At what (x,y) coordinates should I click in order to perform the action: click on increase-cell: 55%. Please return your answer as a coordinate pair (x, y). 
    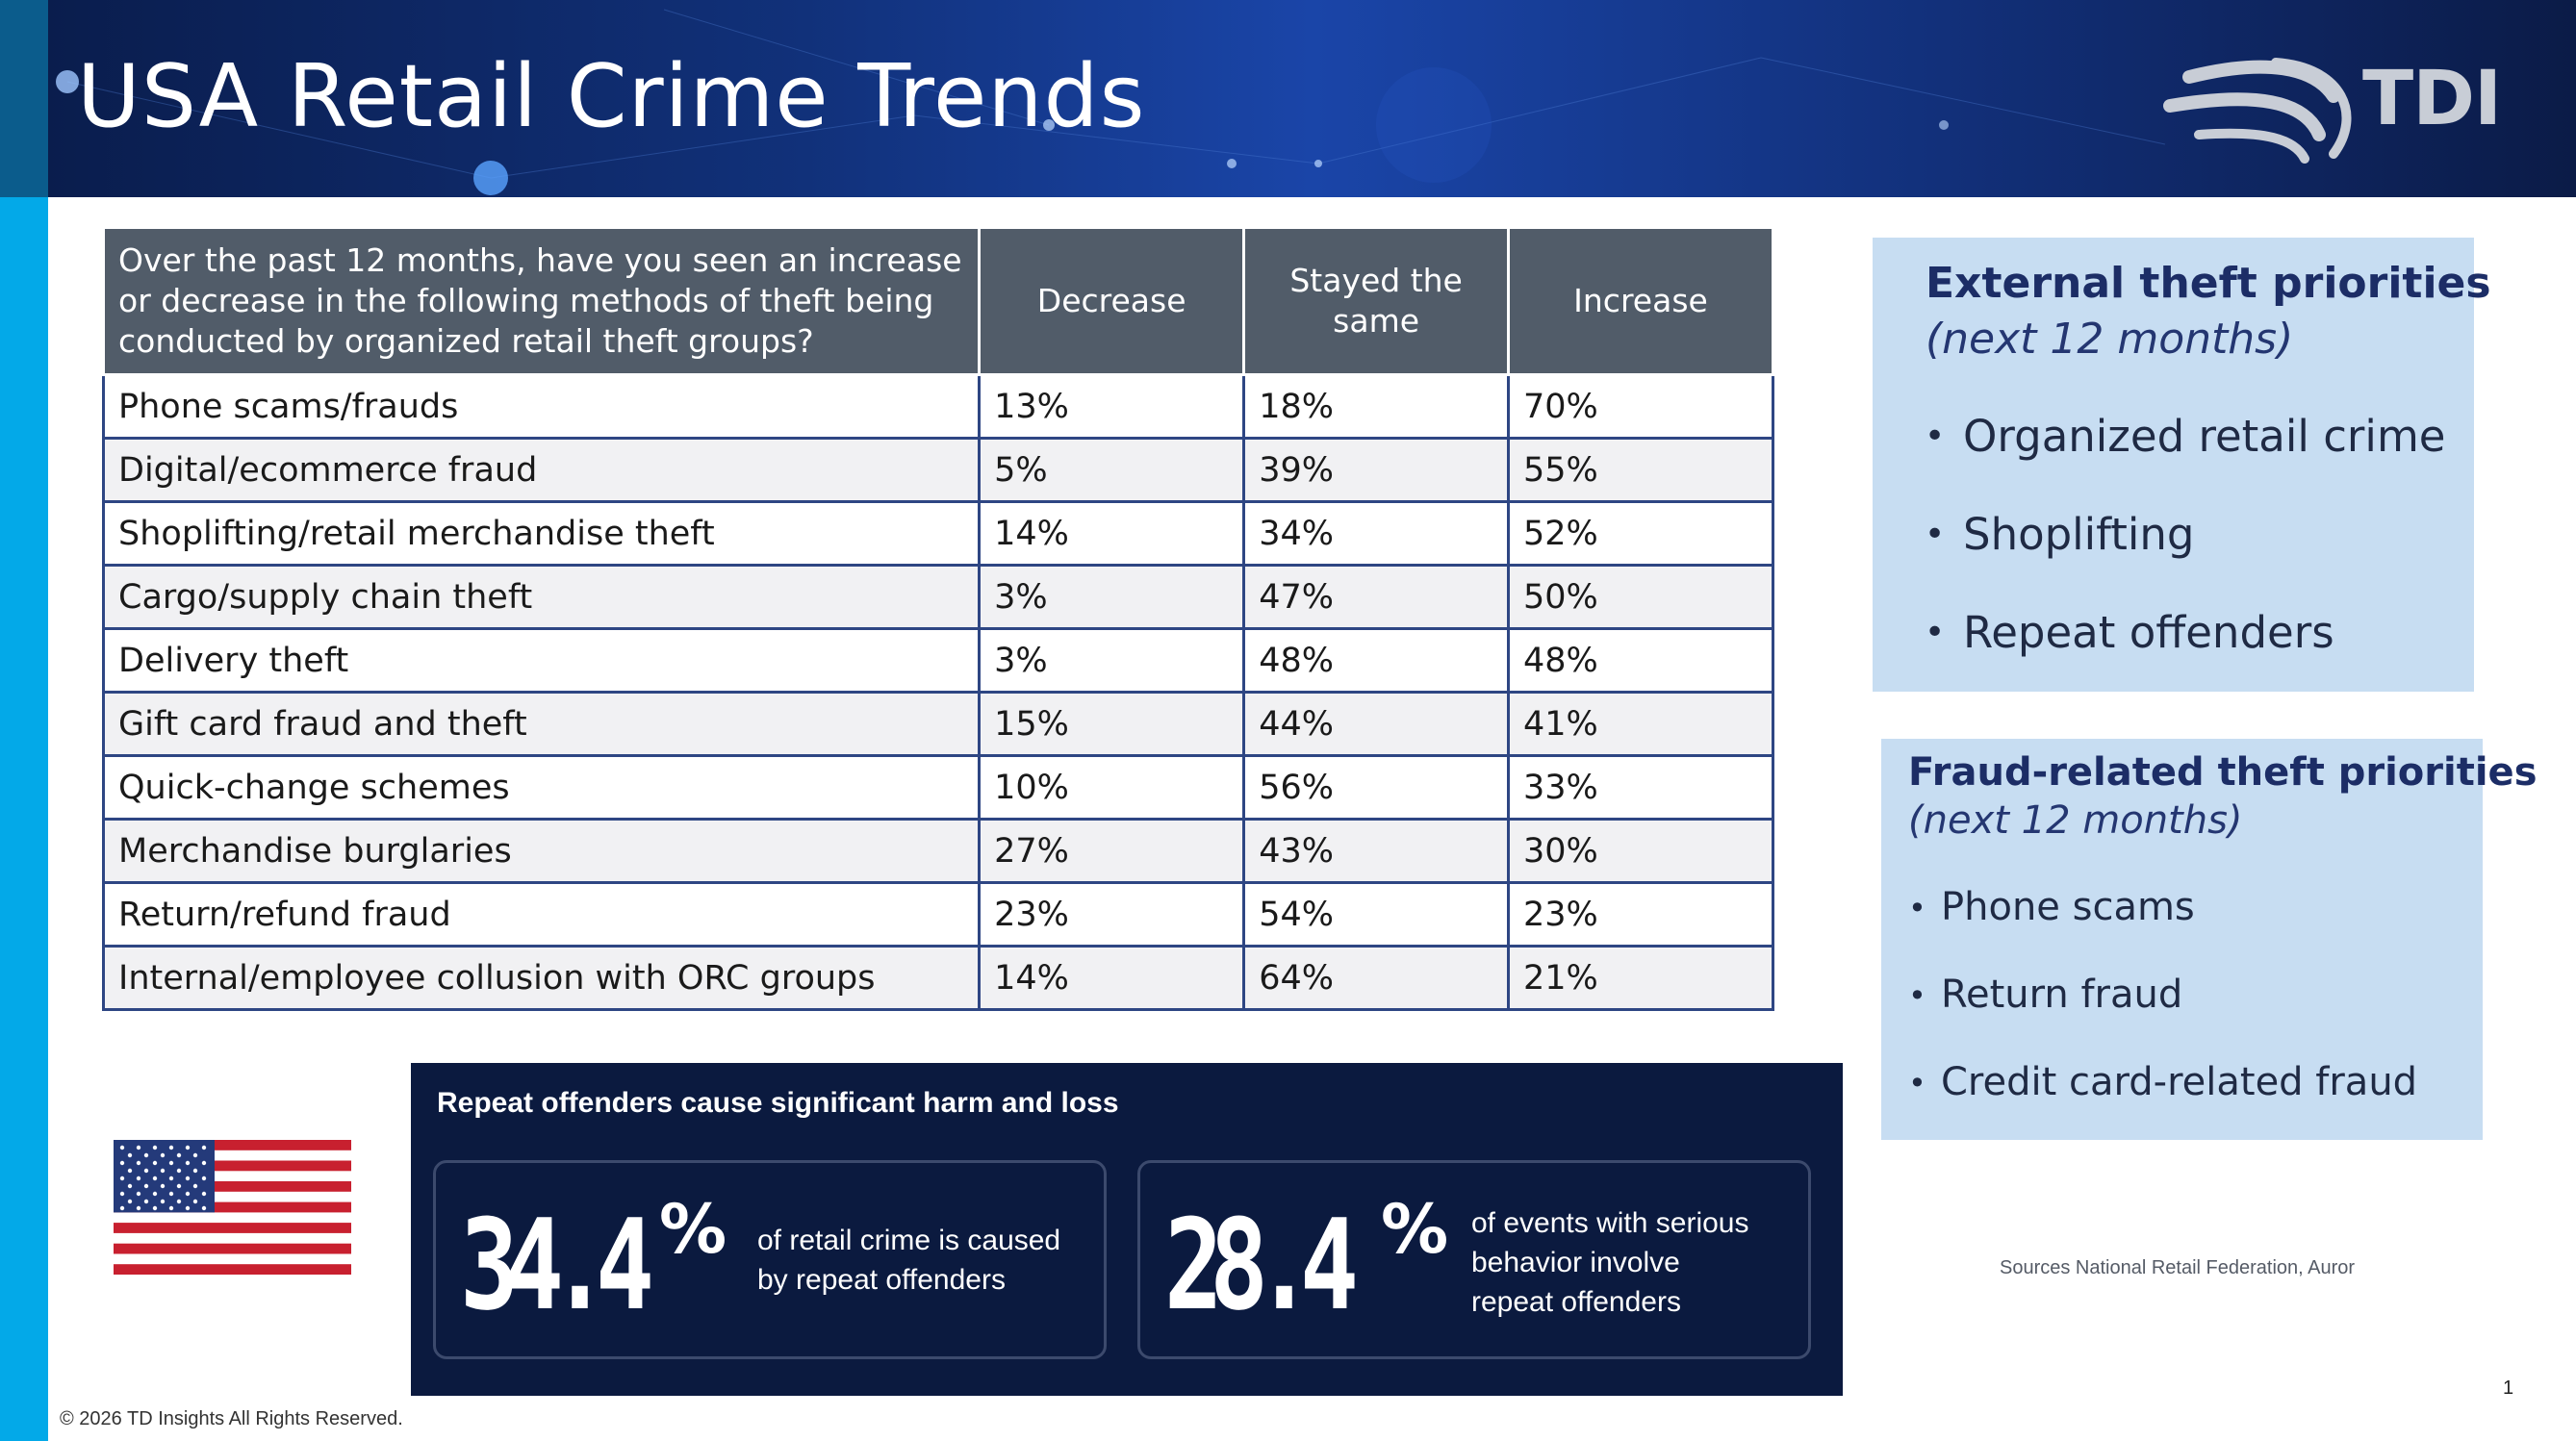
    Looking at the image, I should click on (1640, 470).